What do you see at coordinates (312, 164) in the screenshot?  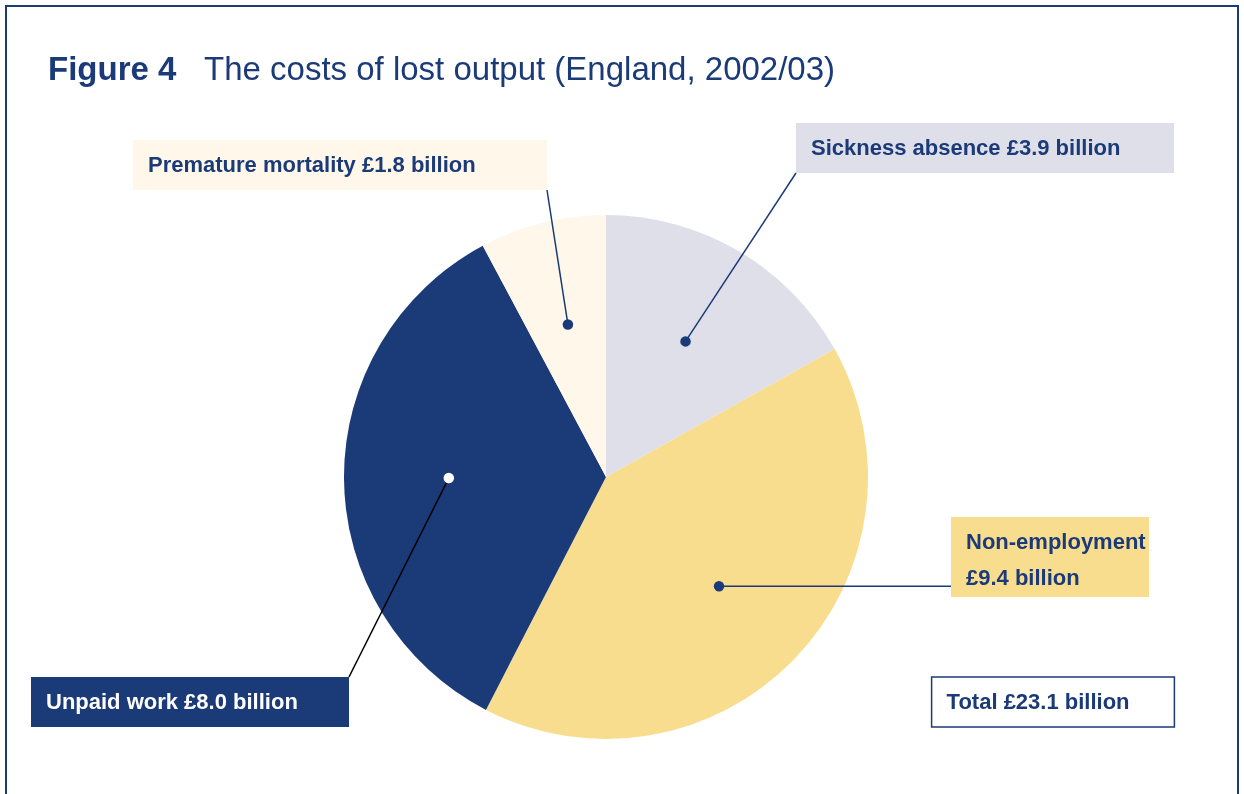 I see `slice-label: Premature mortality £1.8 billion` at bounding box center [312, 164].